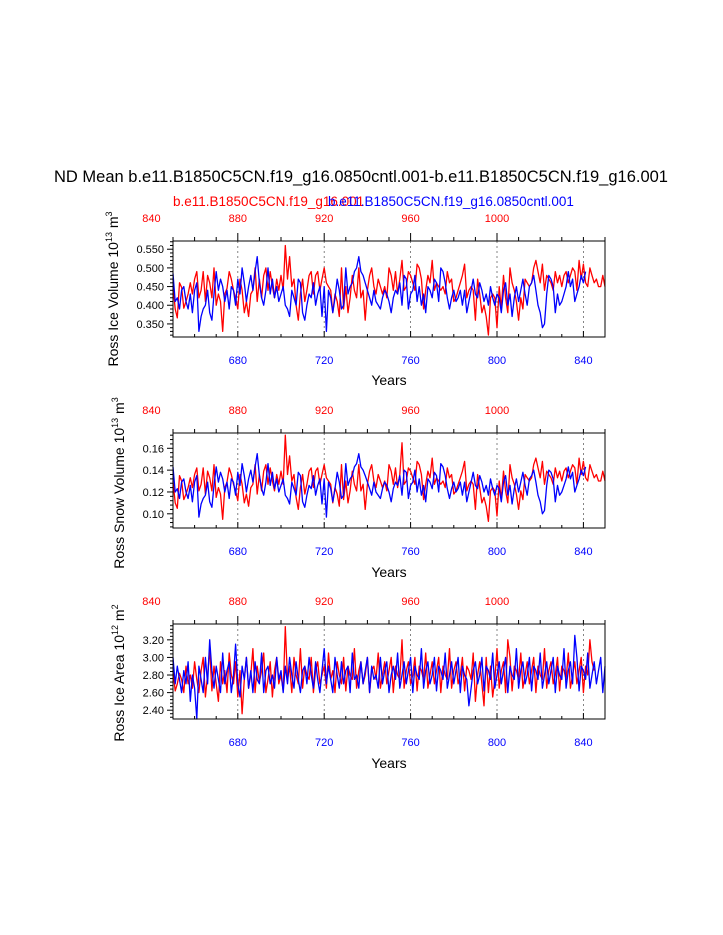 The width and height of the screenshot is (723, 935). What do you see at coordinates (153, 471) in the screenshot?
I see `y-tick-label: 0.14` at bounding box center [153, 471].